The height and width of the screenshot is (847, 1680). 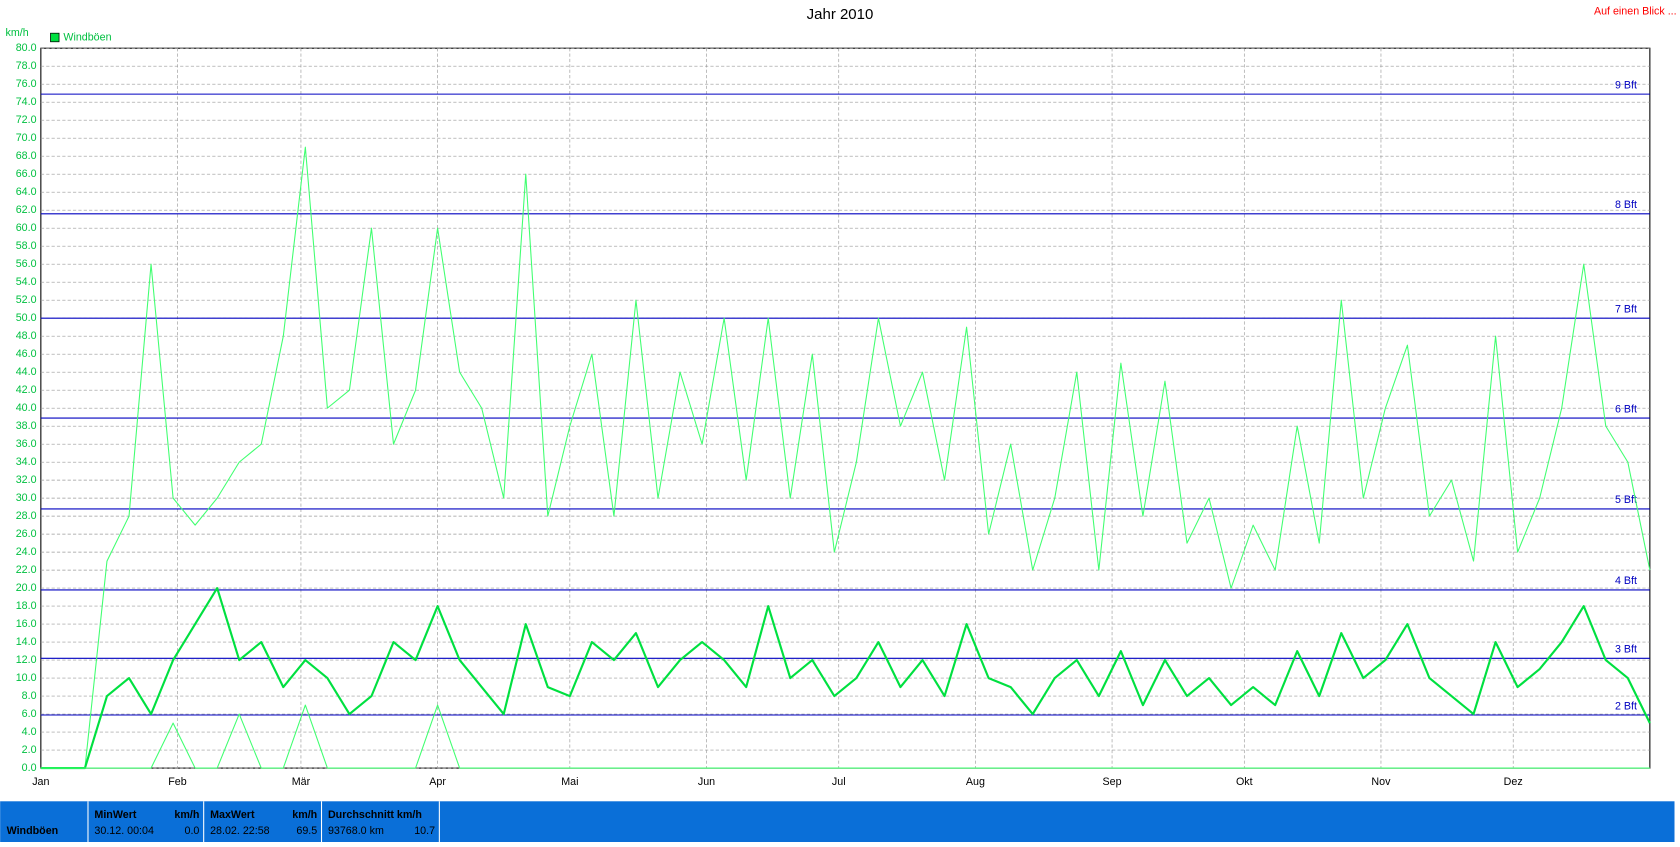 What do you see at coordinates (837, 821) in the screenshot?
I see `summary-bar` at bounding box center [837, 821].